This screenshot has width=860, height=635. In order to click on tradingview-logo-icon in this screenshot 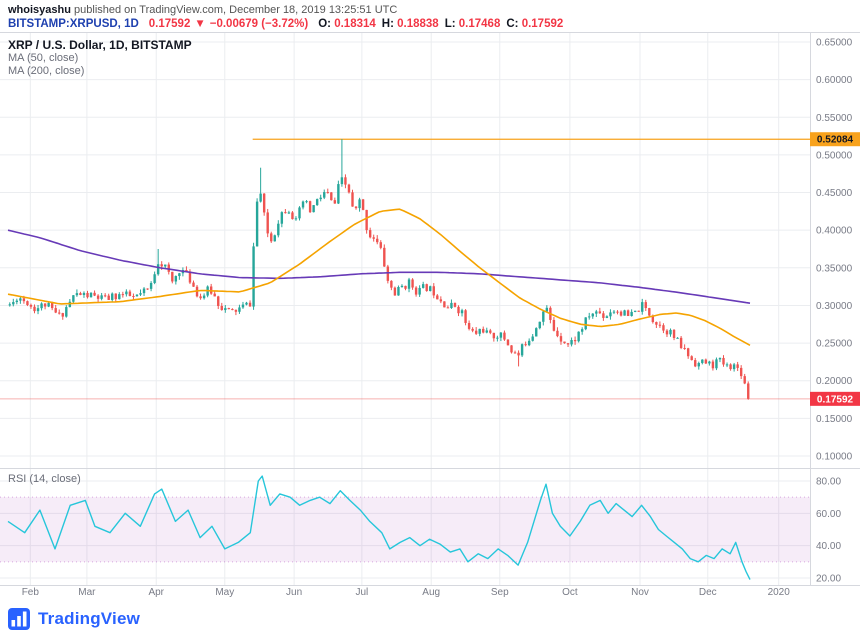, I will do `click(19, 618)`.